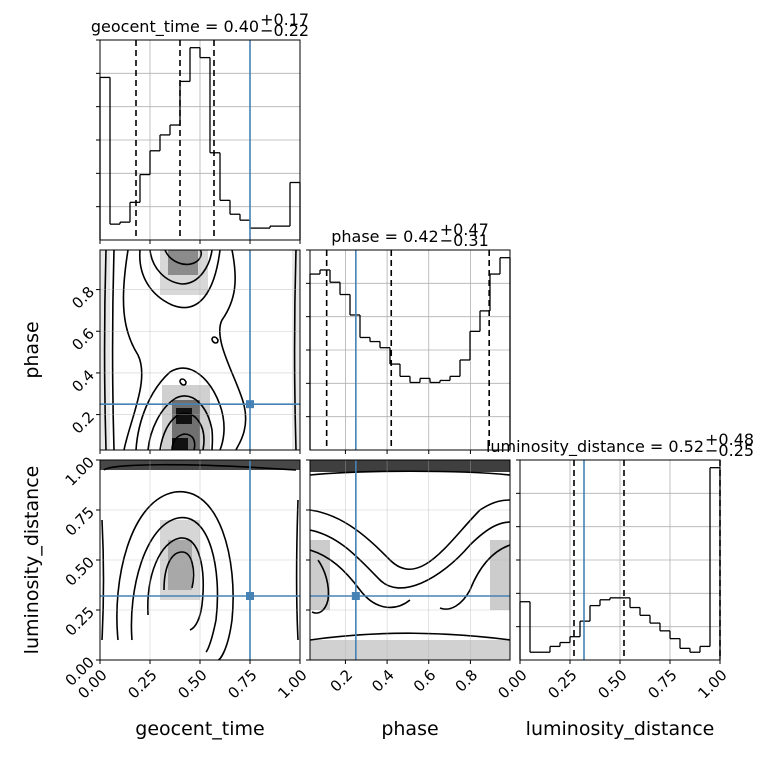 This screenshot has width=760, height=760. What do you see at coordinates (284, 30) in the screenshot?
I see `panel-title-lower: −0.22` at bounding box center [284, 30].